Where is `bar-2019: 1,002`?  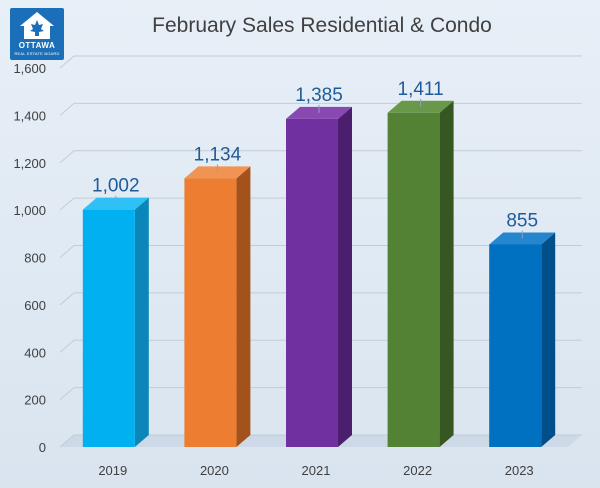
bar-2019: 1,002 is located at coordinates (115, 311).